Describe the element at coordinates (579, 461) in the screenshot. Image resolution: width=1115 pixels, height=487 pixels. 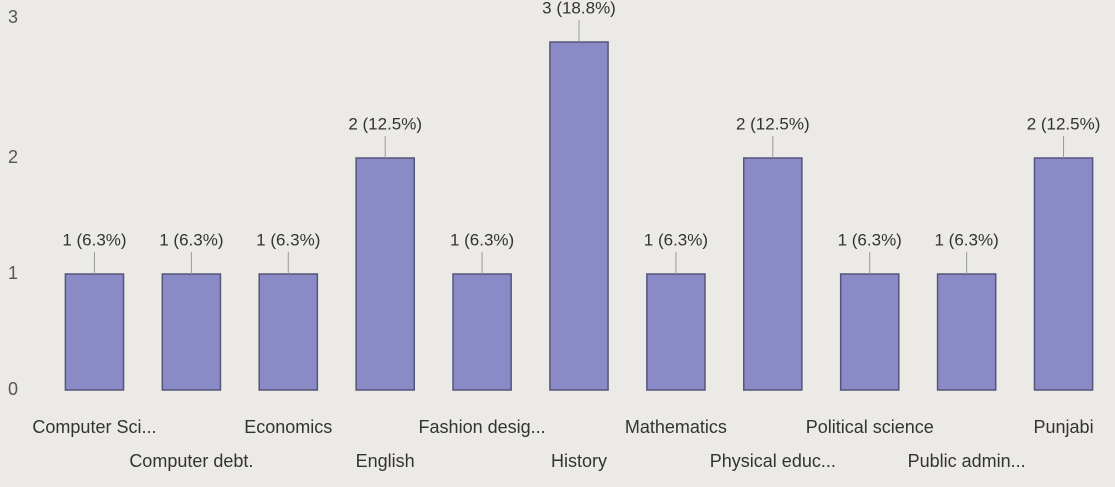
I see `x-tick-label: History` at that location.